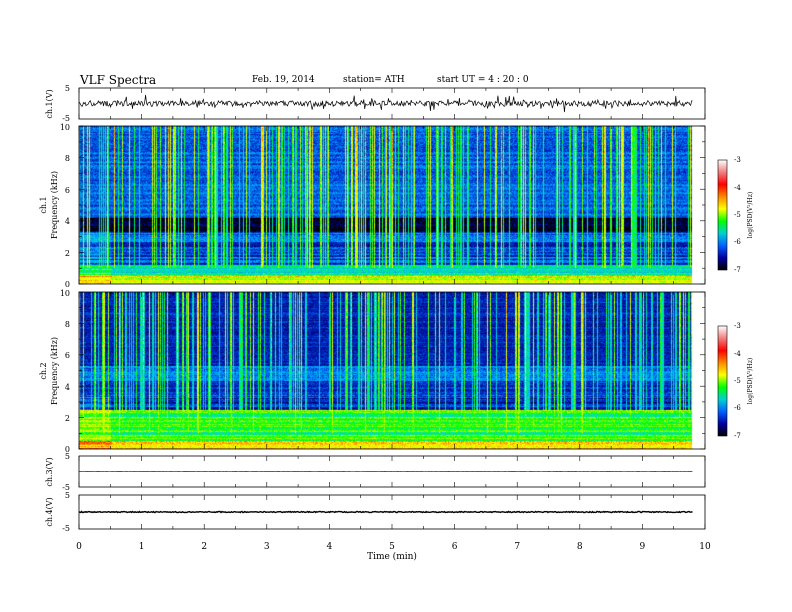 Image resolution: width=792 pixels, height=612 pixels. I want to click on ch2-colorbar-label: log(PSD(V²/Hz), so click(750, 381).